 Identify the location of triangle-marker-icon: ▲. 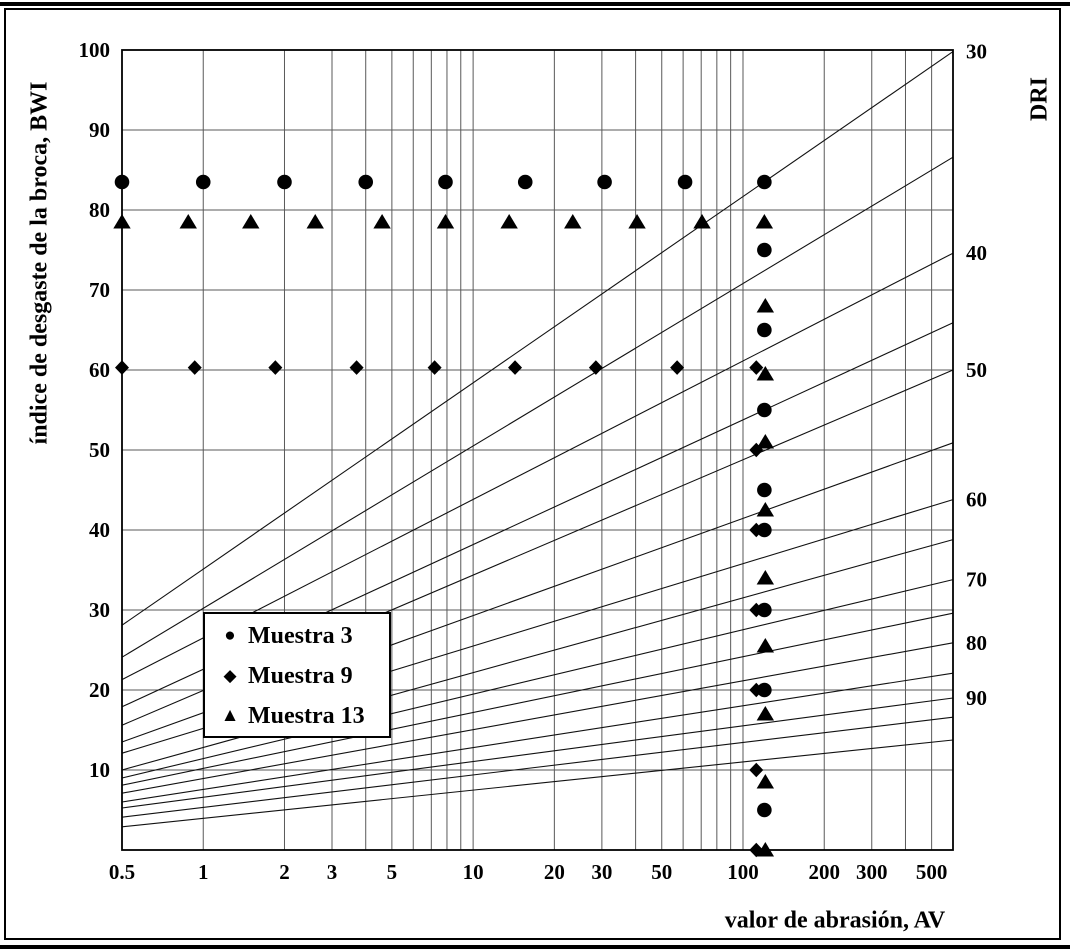
(230, 715).